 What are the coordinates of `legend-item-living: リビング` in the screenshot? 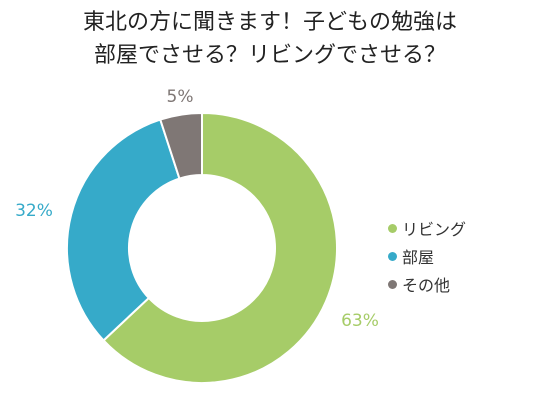 It's located at (427, 228).